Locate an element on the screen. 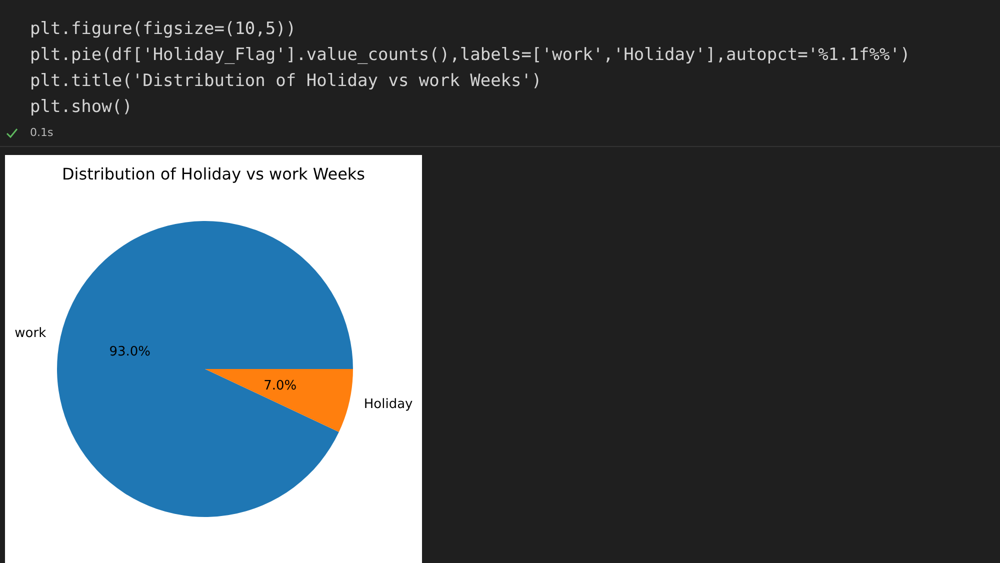  text: 0.1s is located at coordinates (42, 132).